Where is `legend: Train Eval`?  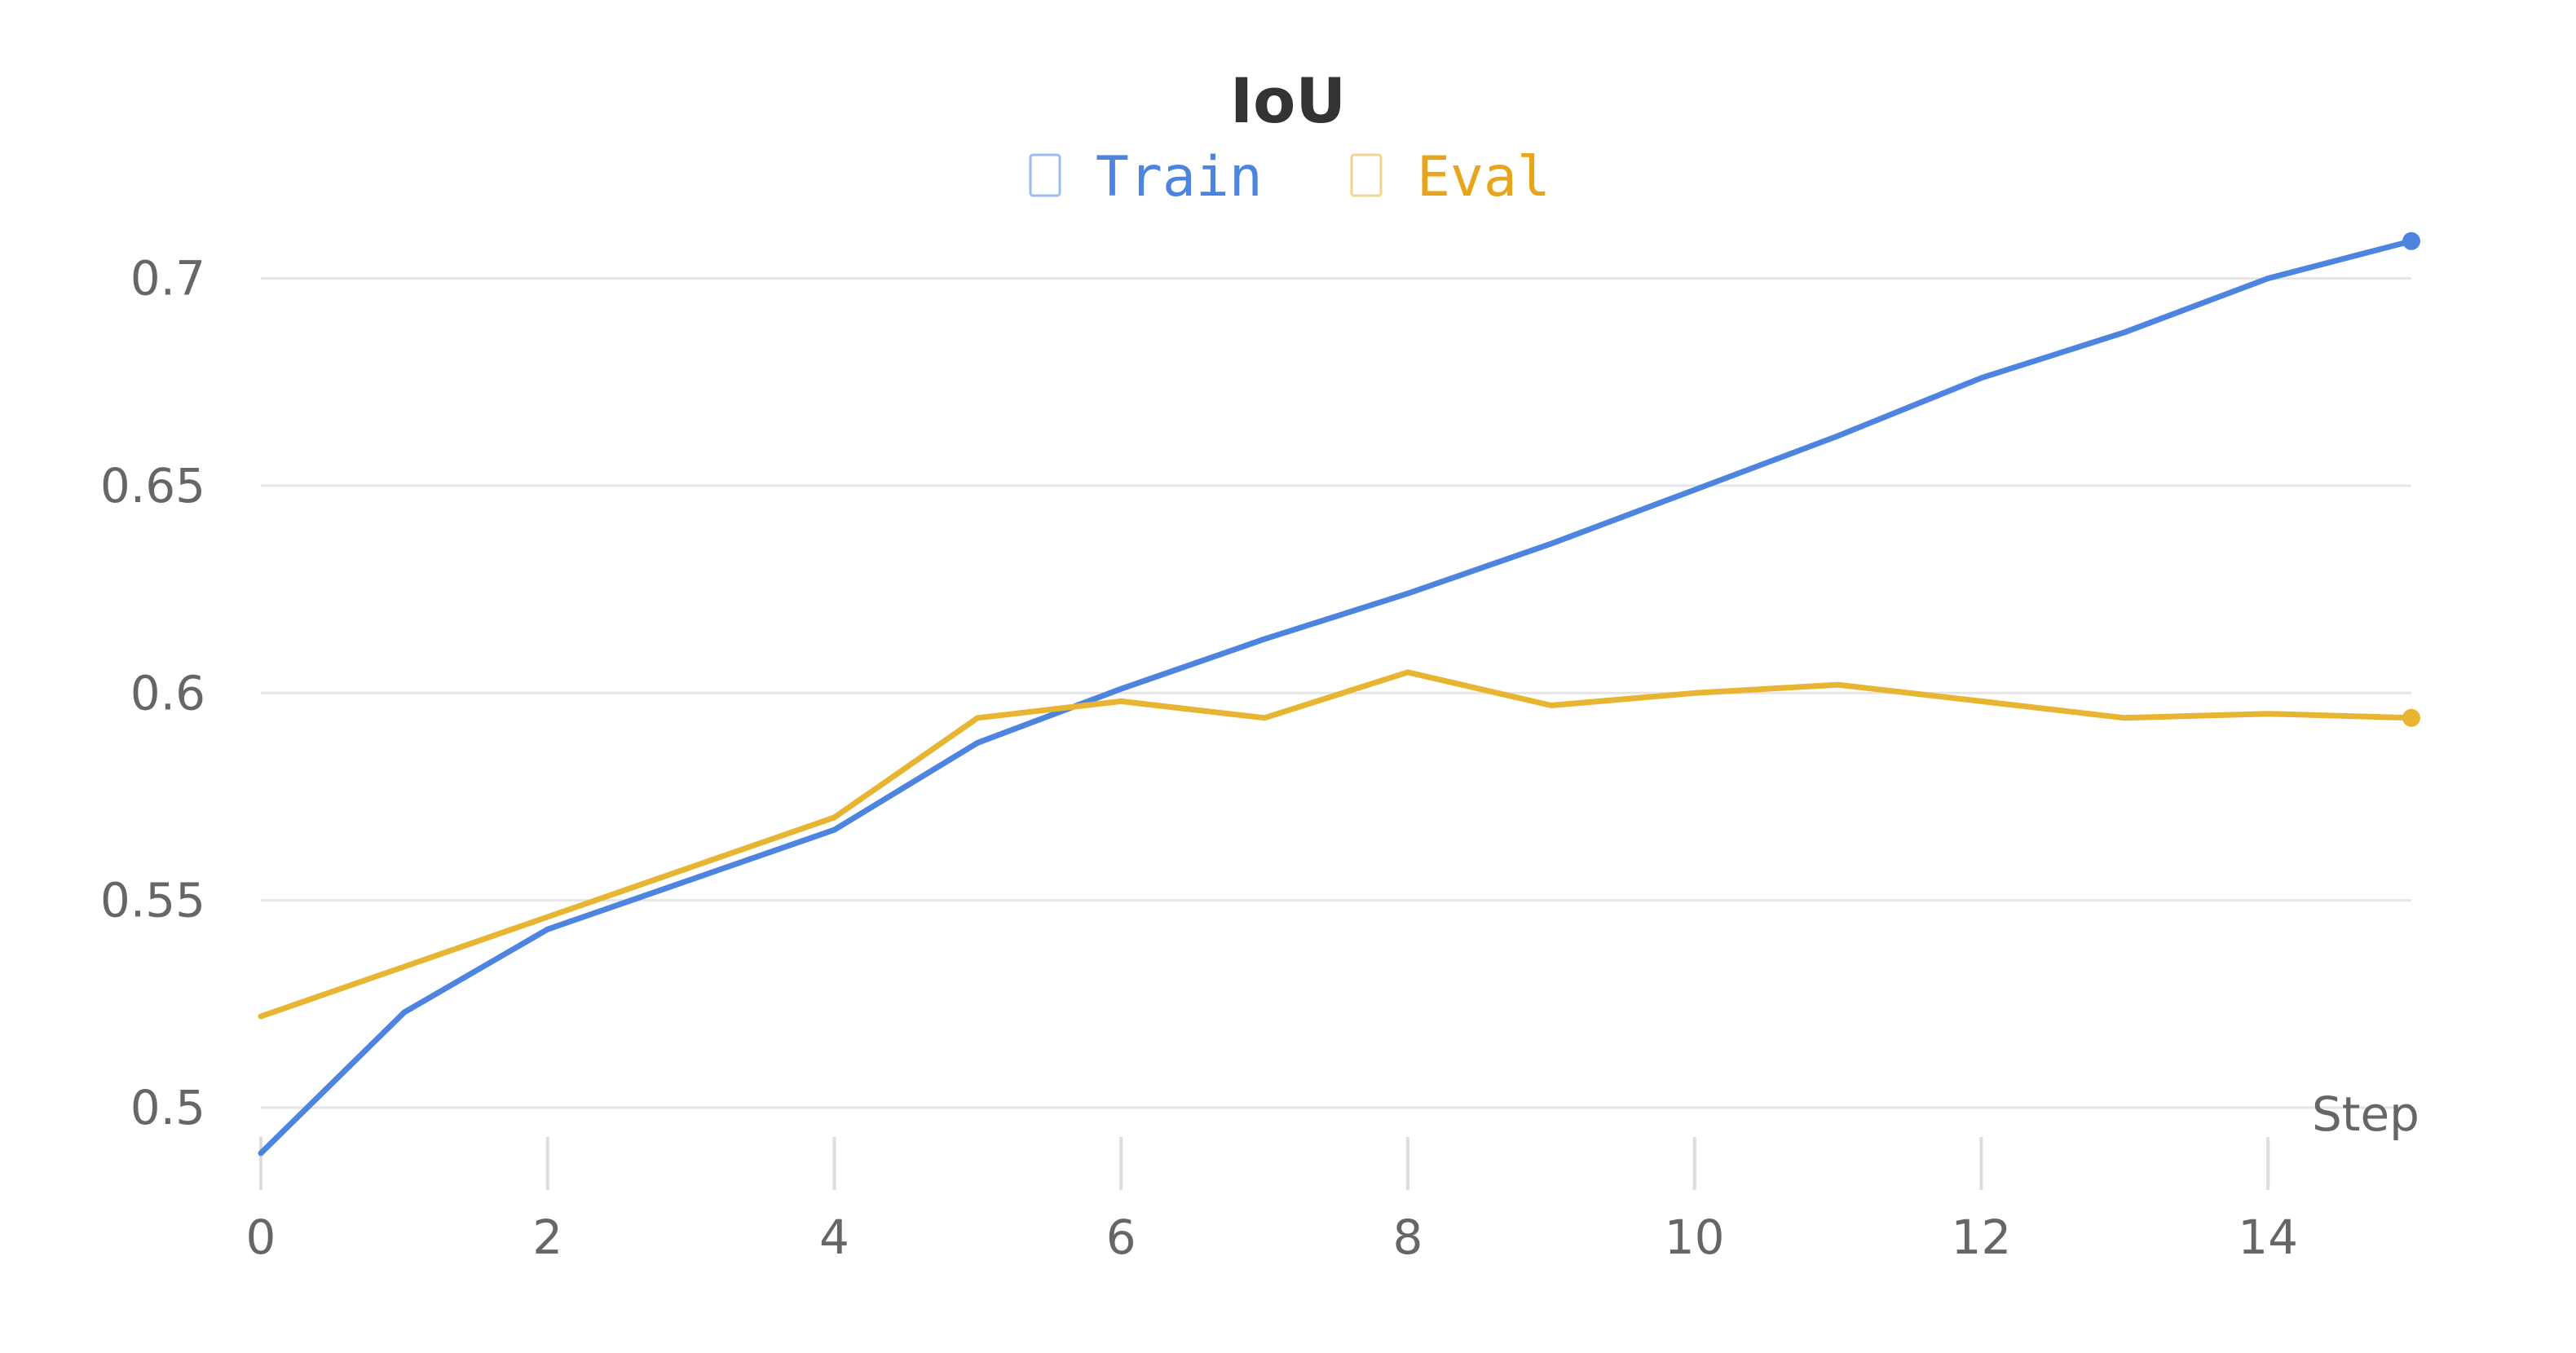 legend: Train Eval is located at coordinates (1289, 177).